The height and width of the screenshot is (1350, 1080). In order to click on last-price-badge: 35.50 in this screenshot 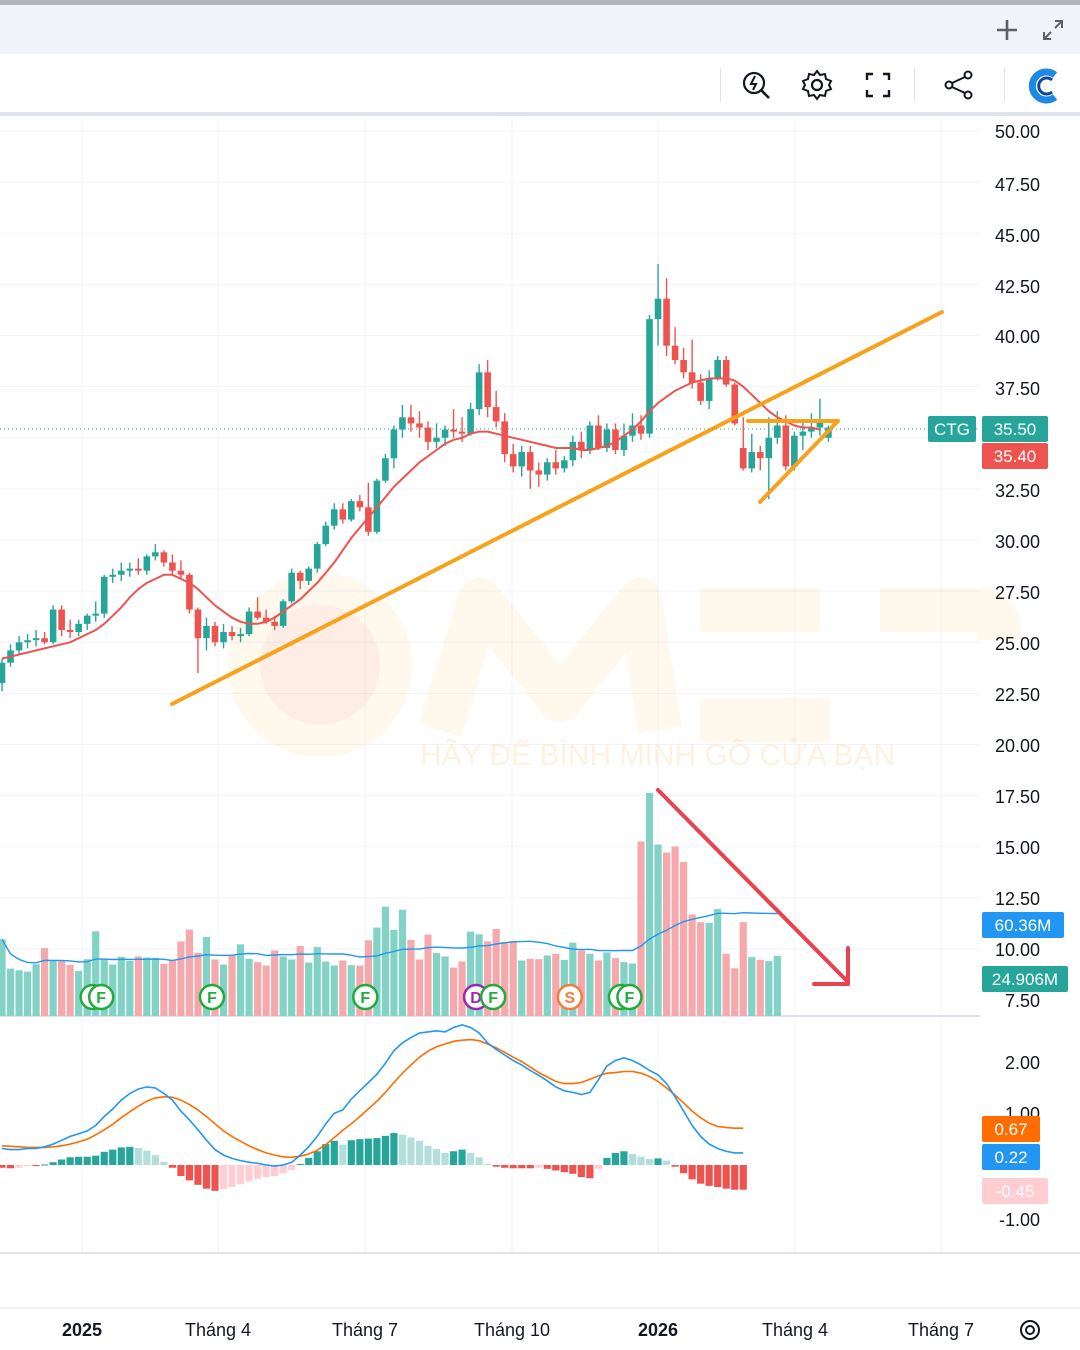, I will do `click(1015, 429)`.